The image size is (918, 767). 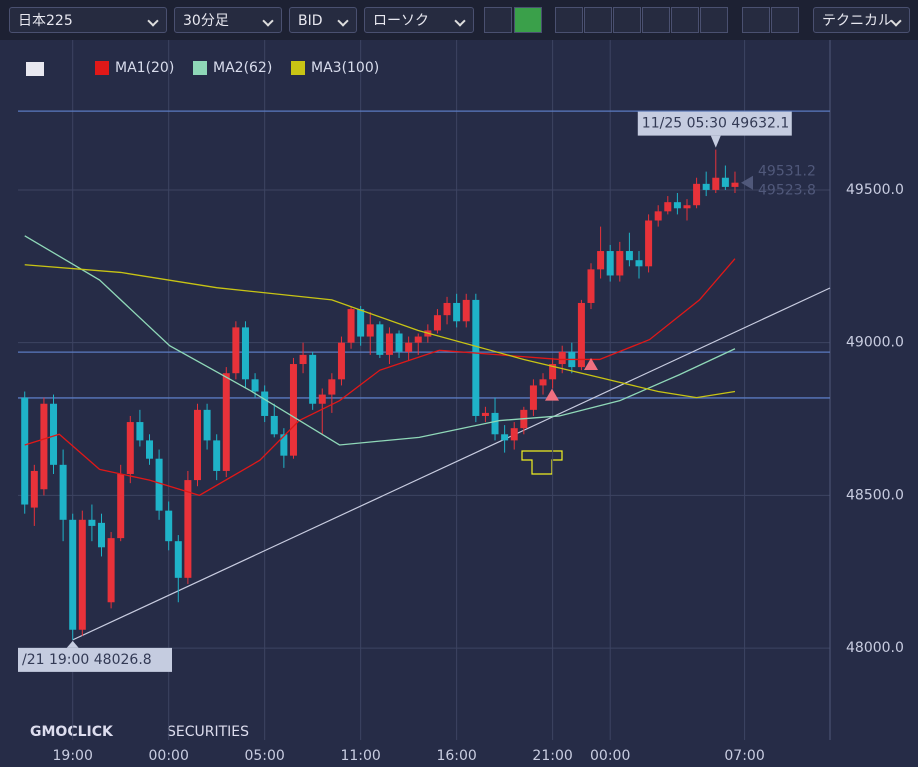 I want to click on legend-label: MA1(20), so click(x=144, y=68).